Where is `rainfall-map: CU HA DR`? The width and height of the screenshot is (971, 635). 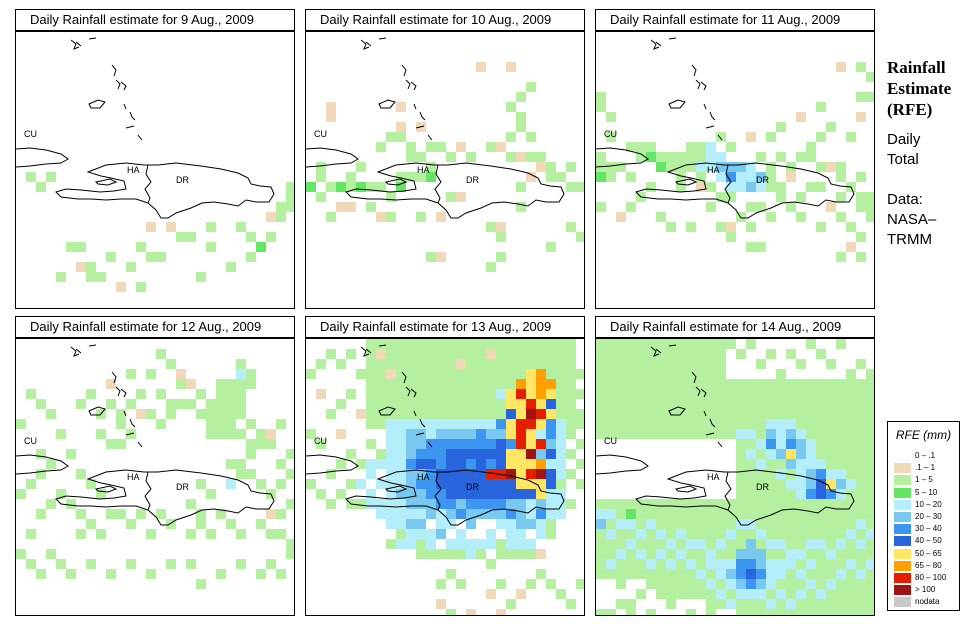 rainfall-map: CU HA DR is located at coordinates (445, 170).